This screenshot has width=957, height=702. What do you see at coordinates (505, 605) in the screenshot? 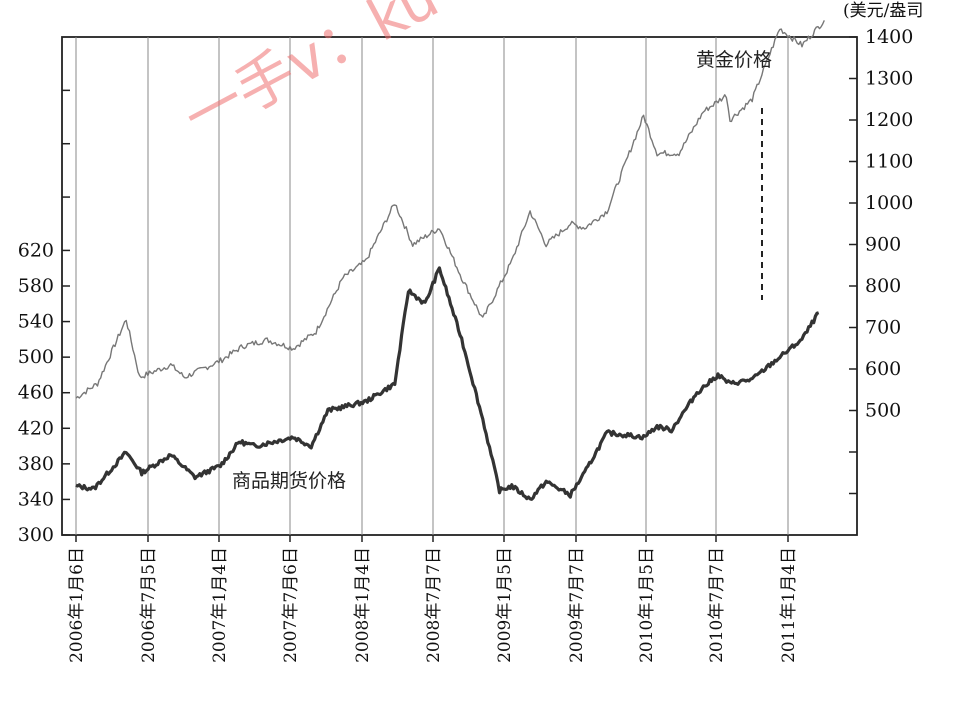
I see `x-tick-label: 2009年1月5日` at bounding box center [505, 605].